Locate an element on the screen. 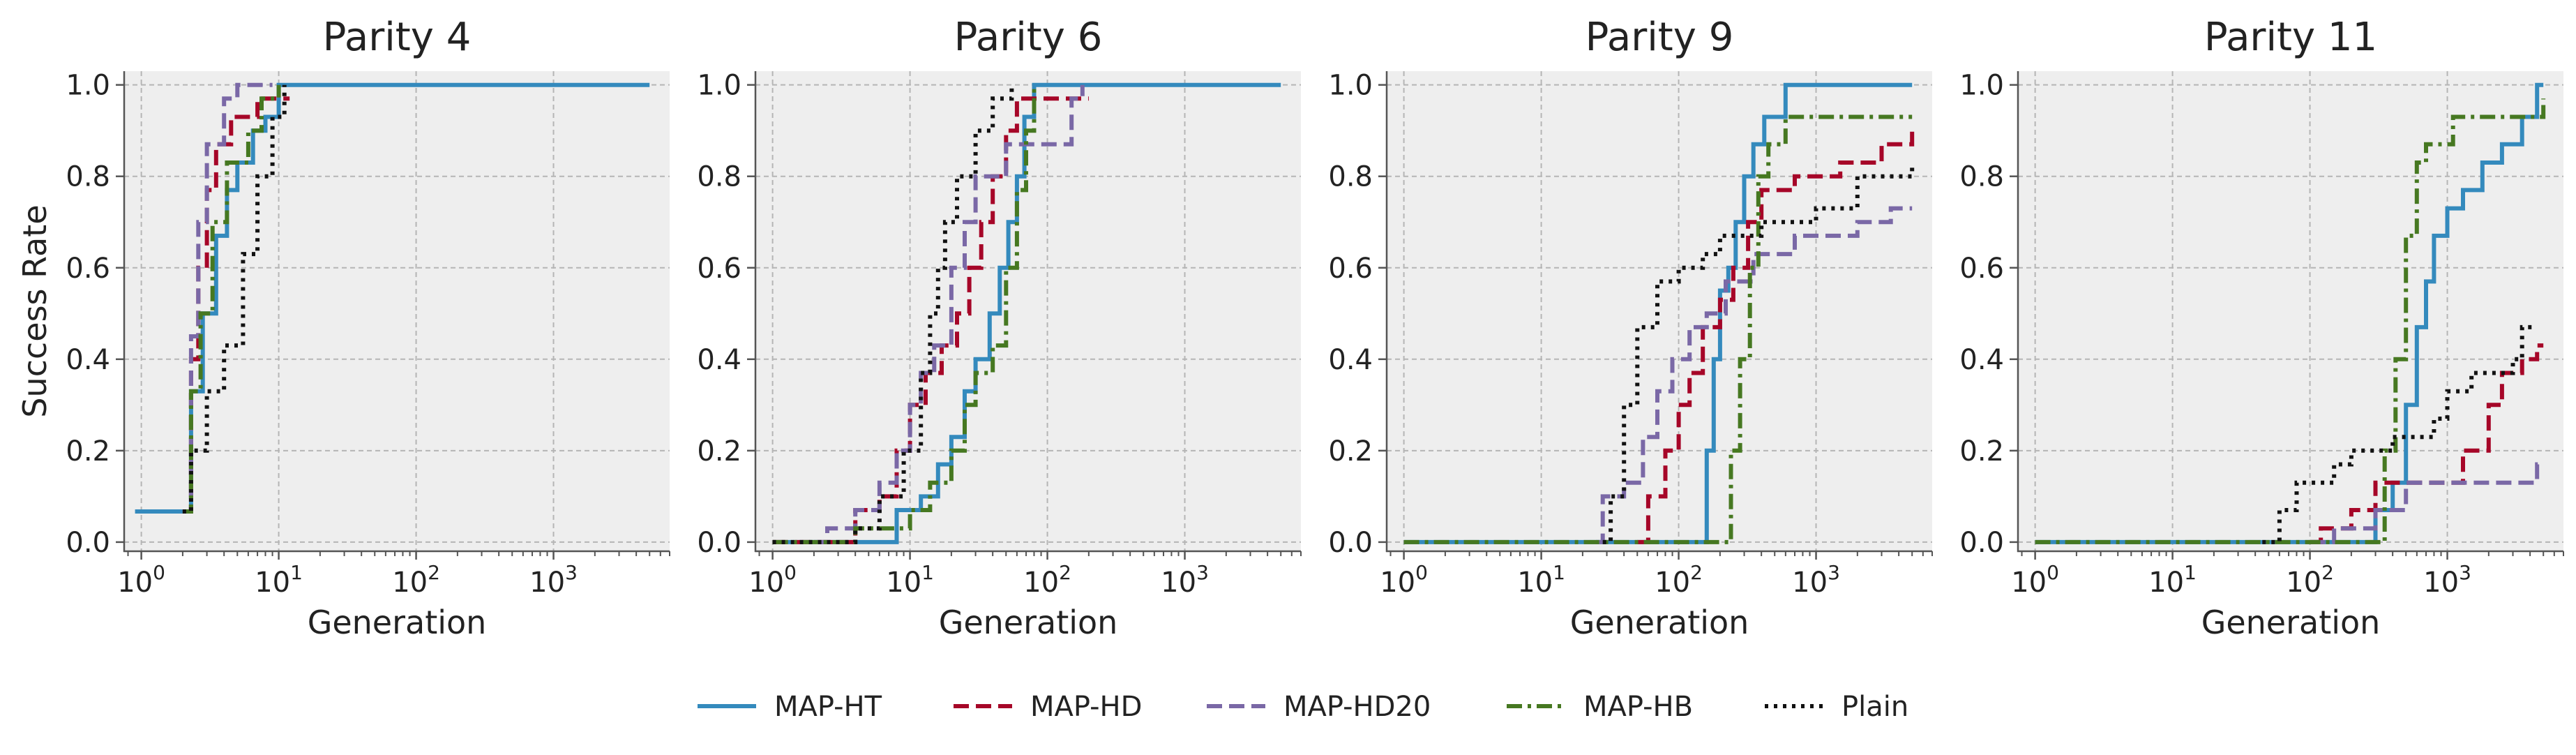 The image size is (2576, 755). panel-title: Parity 4 is located at coordinates (397, 37).